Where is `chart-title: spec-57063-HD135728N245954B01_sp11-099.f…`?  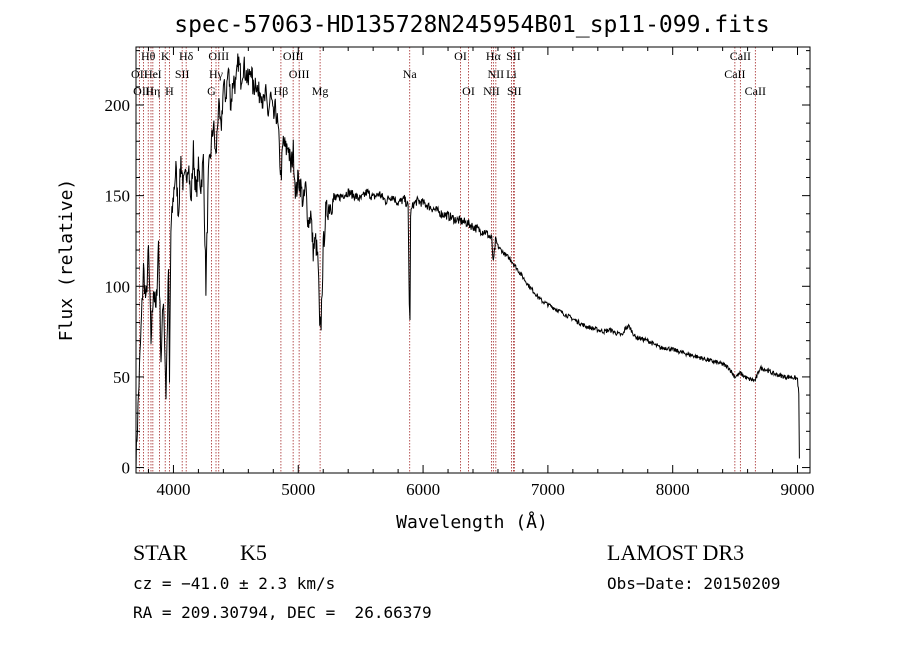 chart-title: spec-57063-HD135728N245954B01_sp11-099.f… is located at coordinates (471, 25).